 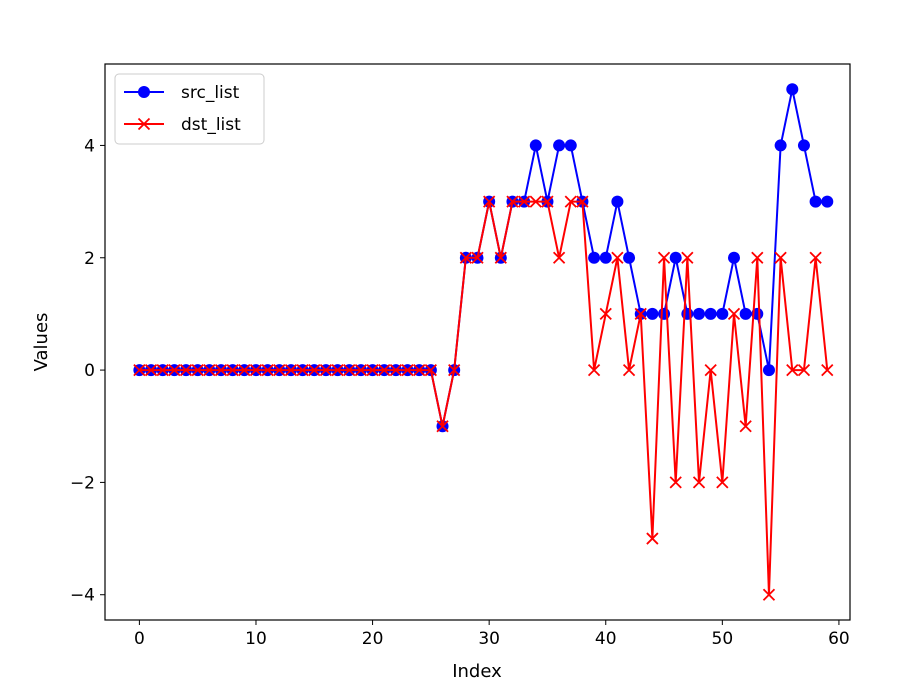 What do you see at coordinates (139, 639) in the screenshot?
I see `x-tick-label: 0` at bounding box center [139, 639].